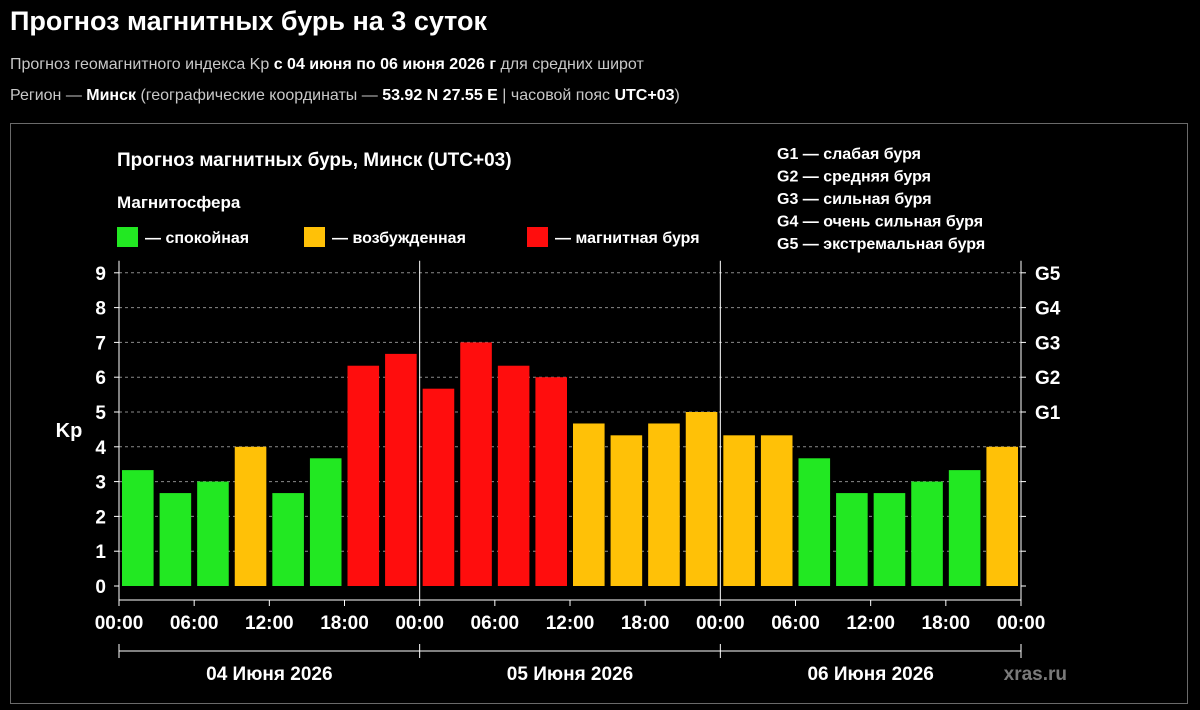 The width and height of the screenshot is (1200, 710). I want to click on region-timezone: UTC+03, so click(644, 95).